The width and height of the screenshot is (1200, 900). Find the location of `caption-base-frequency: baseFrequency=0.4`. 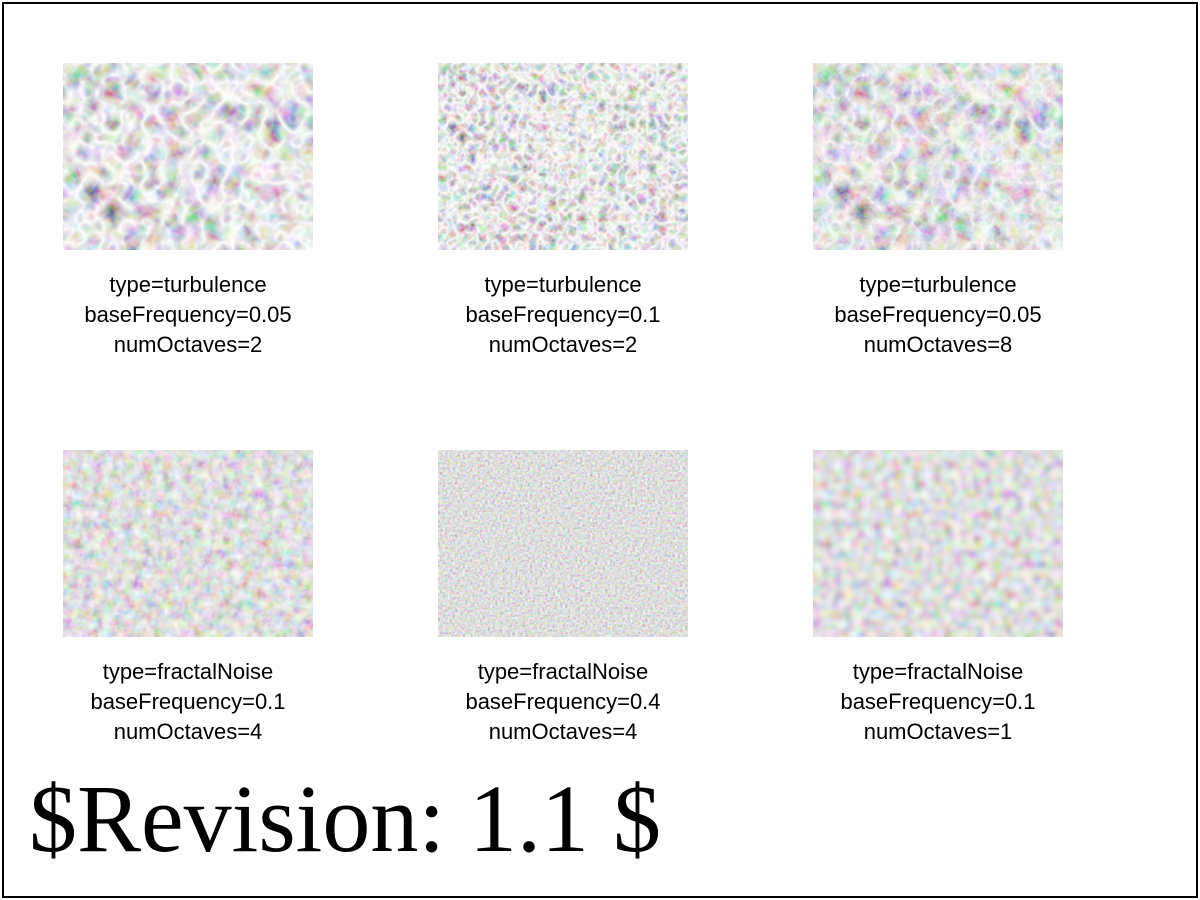

caption-base-frequency: baseFrequency=0.4 is located at coordinates (563, 701).